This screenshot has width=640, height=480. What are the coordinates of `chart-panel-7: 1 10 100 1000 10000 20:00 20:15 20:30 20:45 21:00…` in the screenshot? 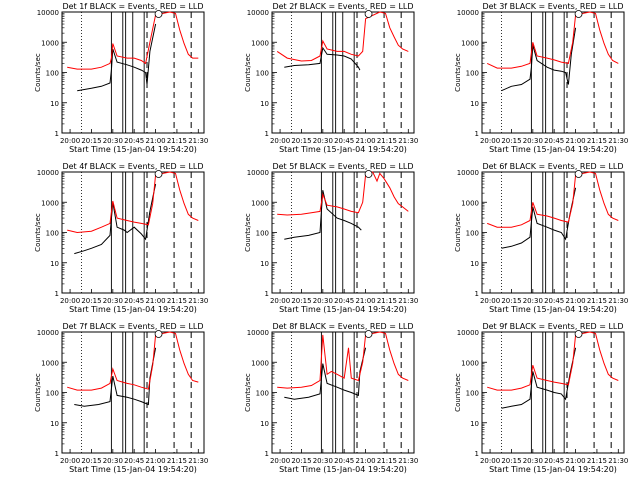 It's located at (121, 398).